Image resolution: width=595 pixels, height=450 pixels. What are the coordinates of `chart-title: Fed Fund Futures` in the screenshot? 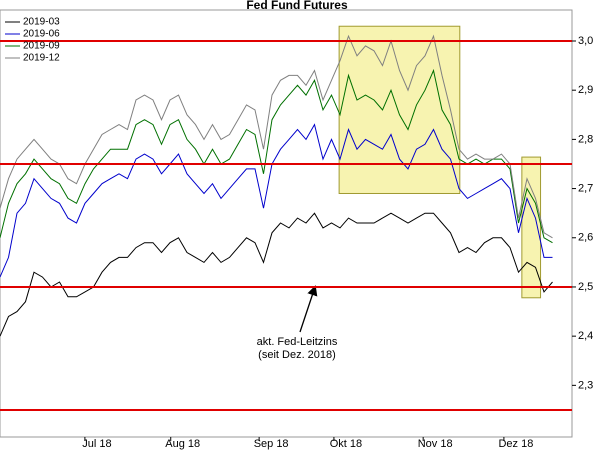 It's located at (297, 6).